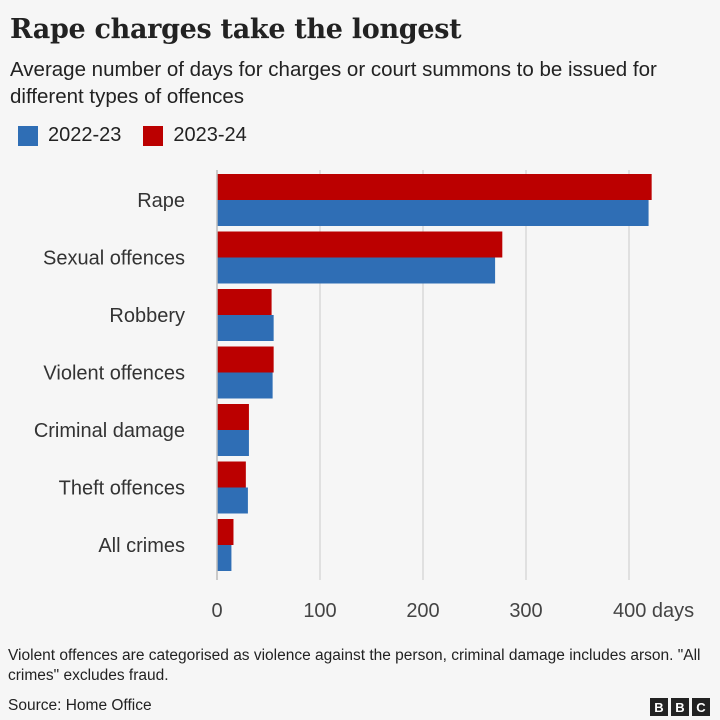 The width and height of the screenshot is (720, 720). Describe the element at coordinates (210, 135) in the screenshot. I see `legend-label-2023-24: 2023-24` at that location.